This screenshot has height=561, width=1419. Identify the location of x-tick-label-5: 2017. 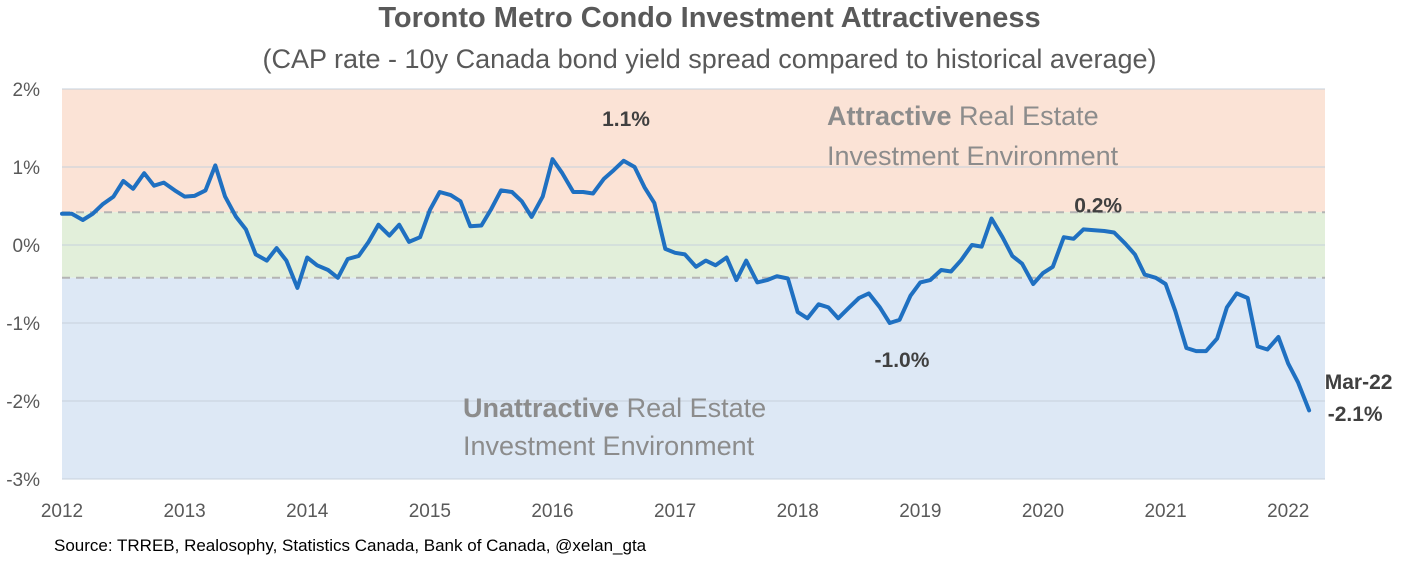
(675, 511).